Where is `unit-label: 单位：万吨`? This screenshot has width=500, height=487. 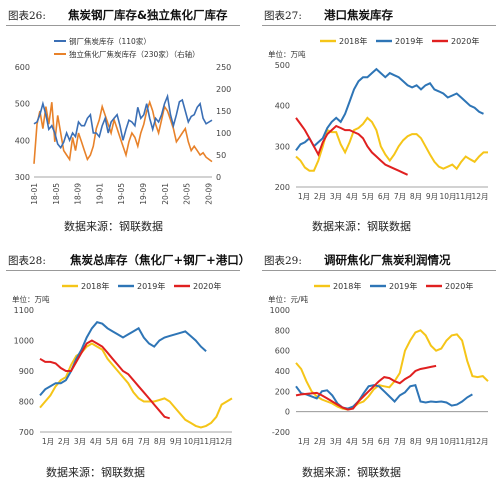 unit-label: 单位：万吨 is located at coordinates (31, 299).